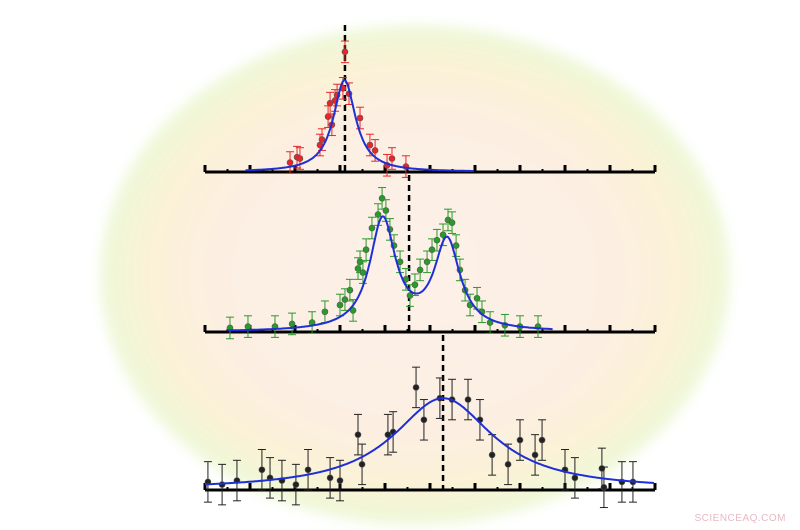  What do you see at coordinates (740, 518) in the screenshot?
I see `watermark: SCIENCEAQ.COM` at bounding box center [740, 518].